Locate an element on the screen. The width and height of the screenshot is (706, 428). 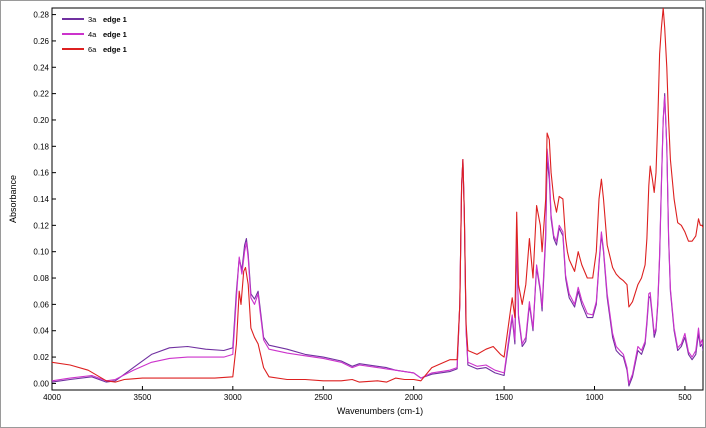
y-tick-label: 0.18 is located at coordinates (41, 146).